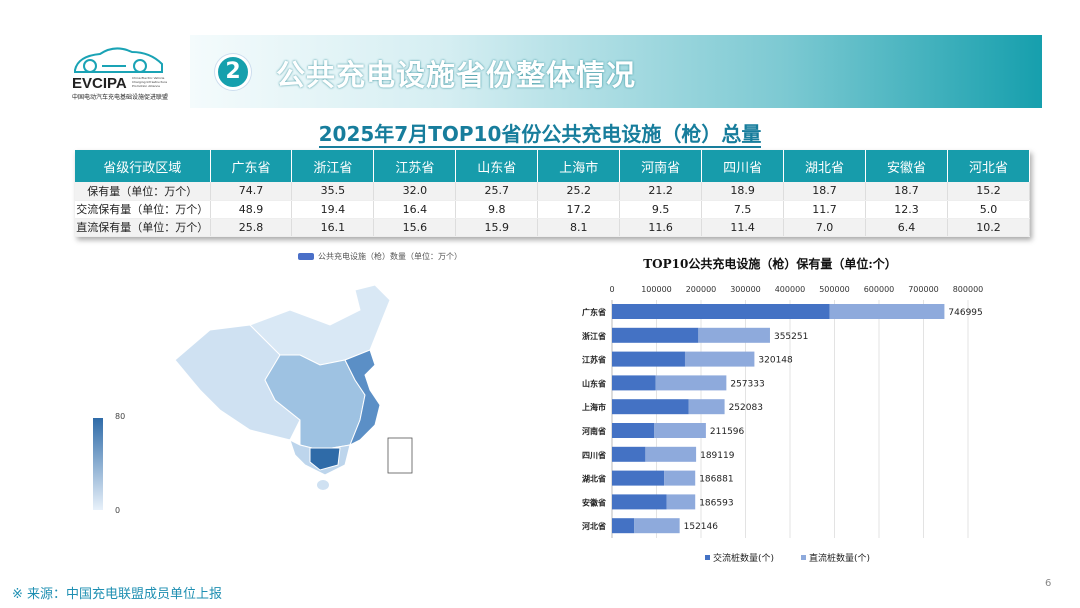  I want to click on table-cell: 7.5, so click(743, 209).